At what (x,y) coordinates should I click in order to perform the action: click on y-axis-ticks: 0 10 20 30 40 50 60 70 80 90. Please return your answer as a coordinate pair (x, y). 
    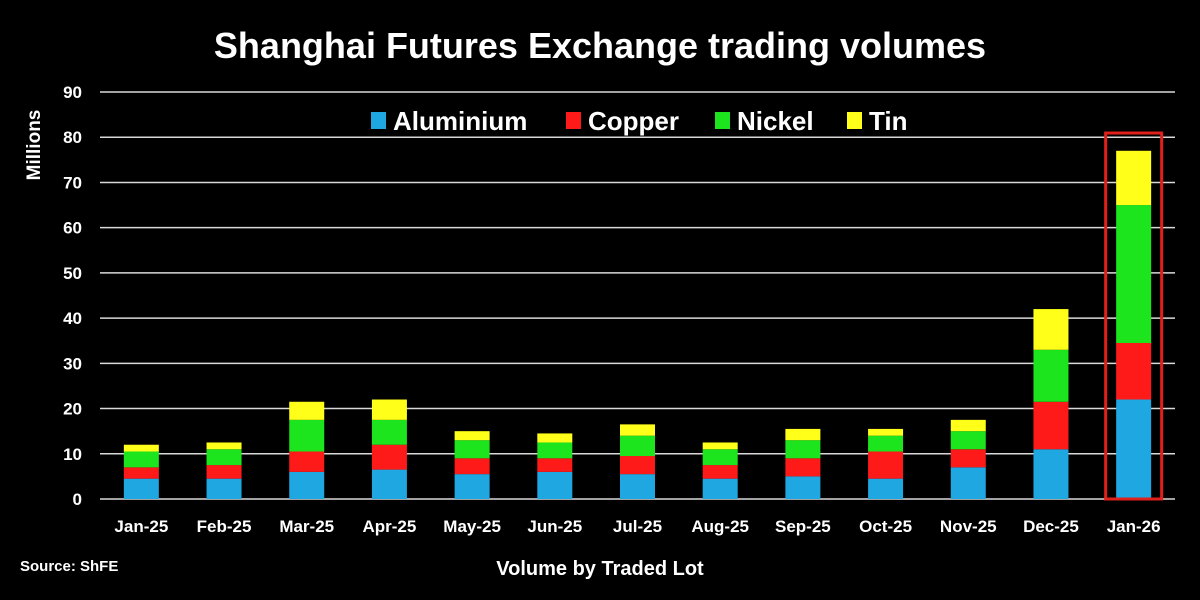
    Looking at the image, I should click on (72, 296).